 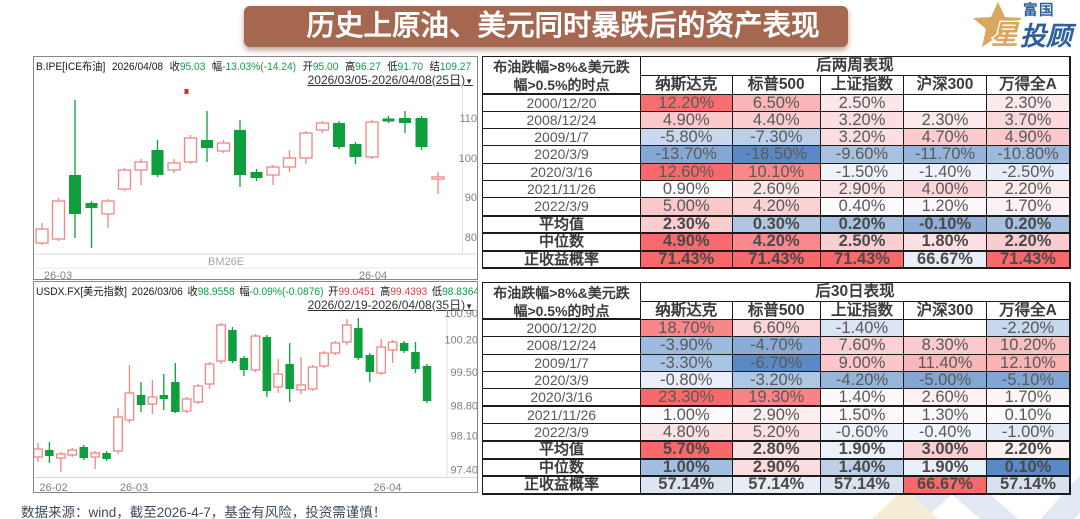 What do you see at coordinates (468, 119) in the screenshot?
I see `svg-text: 110` at bounding box center [468, 119].